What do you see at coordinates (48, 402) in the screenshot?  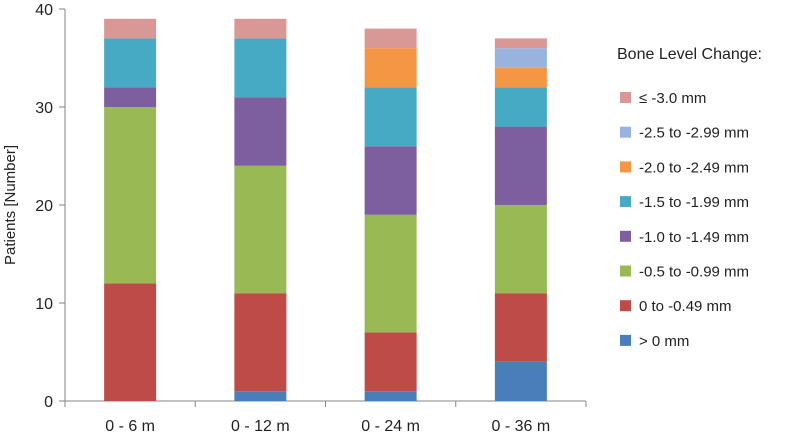 I see `y-tick-label: 0` at bounding box center [48, 402].